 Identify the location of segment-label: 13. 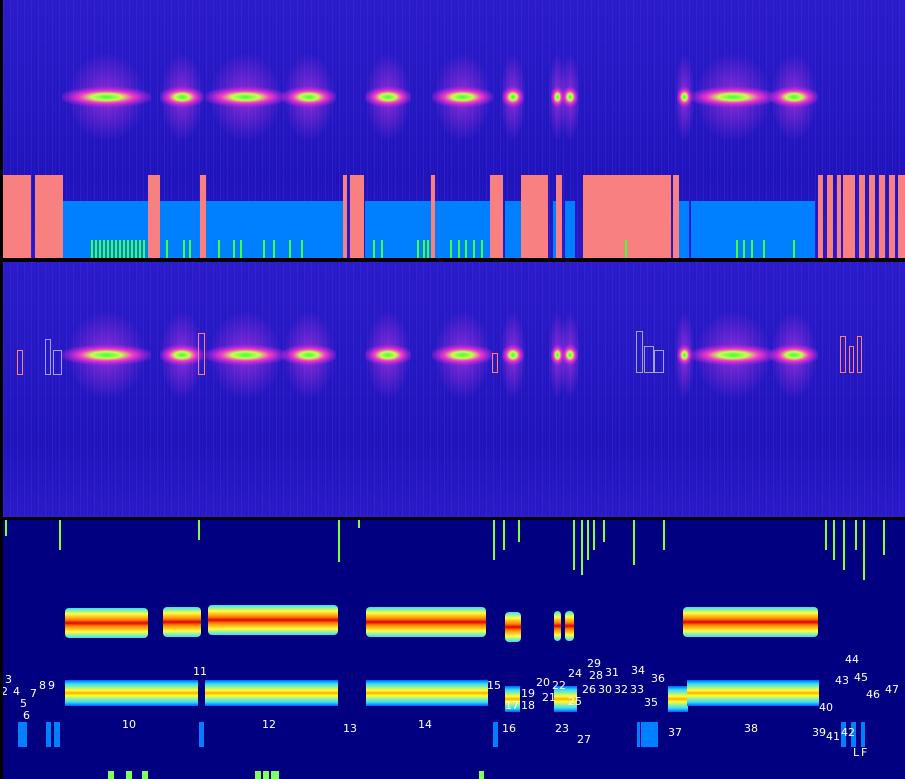
(350, 728).